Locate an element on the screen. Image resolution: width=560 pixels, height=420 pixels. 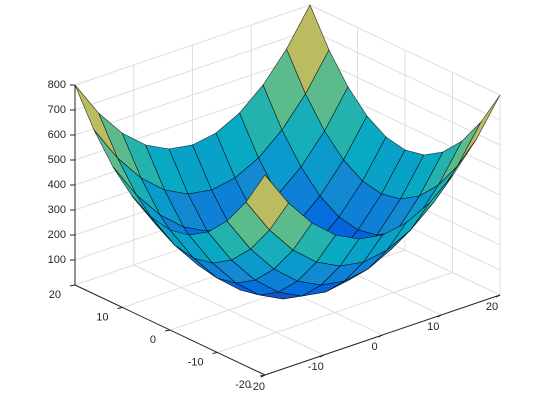
y-tick-label: 10 is located at coordinates (102, 317).